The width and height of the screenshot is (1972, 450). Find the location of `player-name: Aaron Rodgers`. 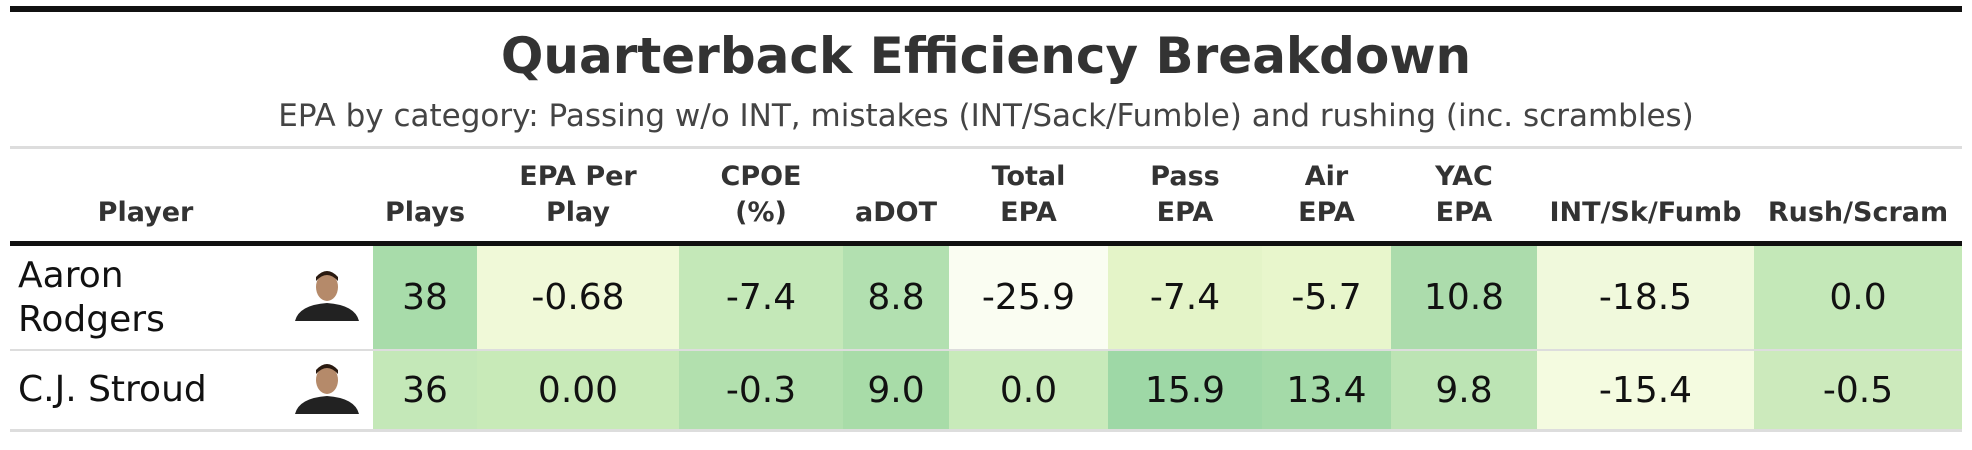

player-name: Aaron Rodgers is located at coordinates (145, 297).